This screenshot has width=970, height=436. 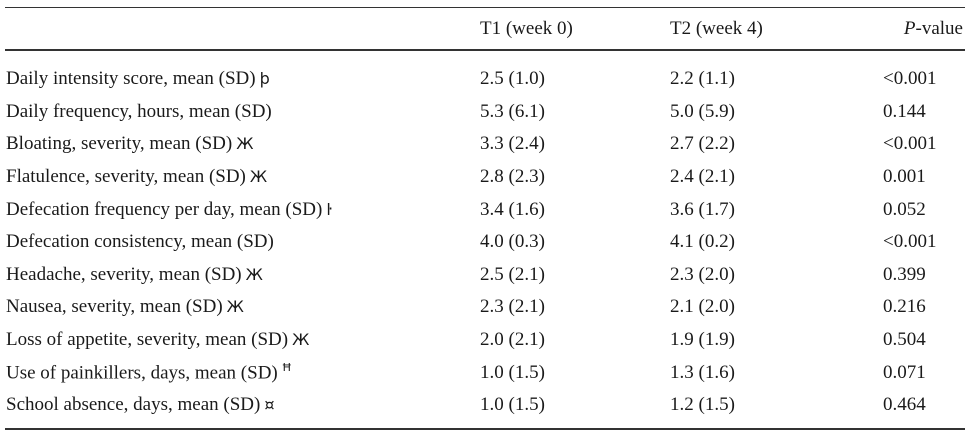 I want to click on header-variable, so click(x=242, y=28).